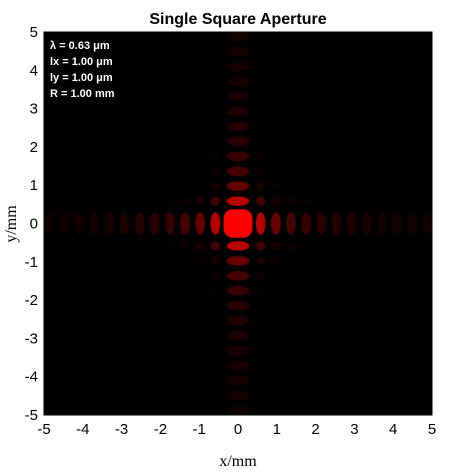  I want to click on chart-title: Single Square Aperture, so click(237, 19).